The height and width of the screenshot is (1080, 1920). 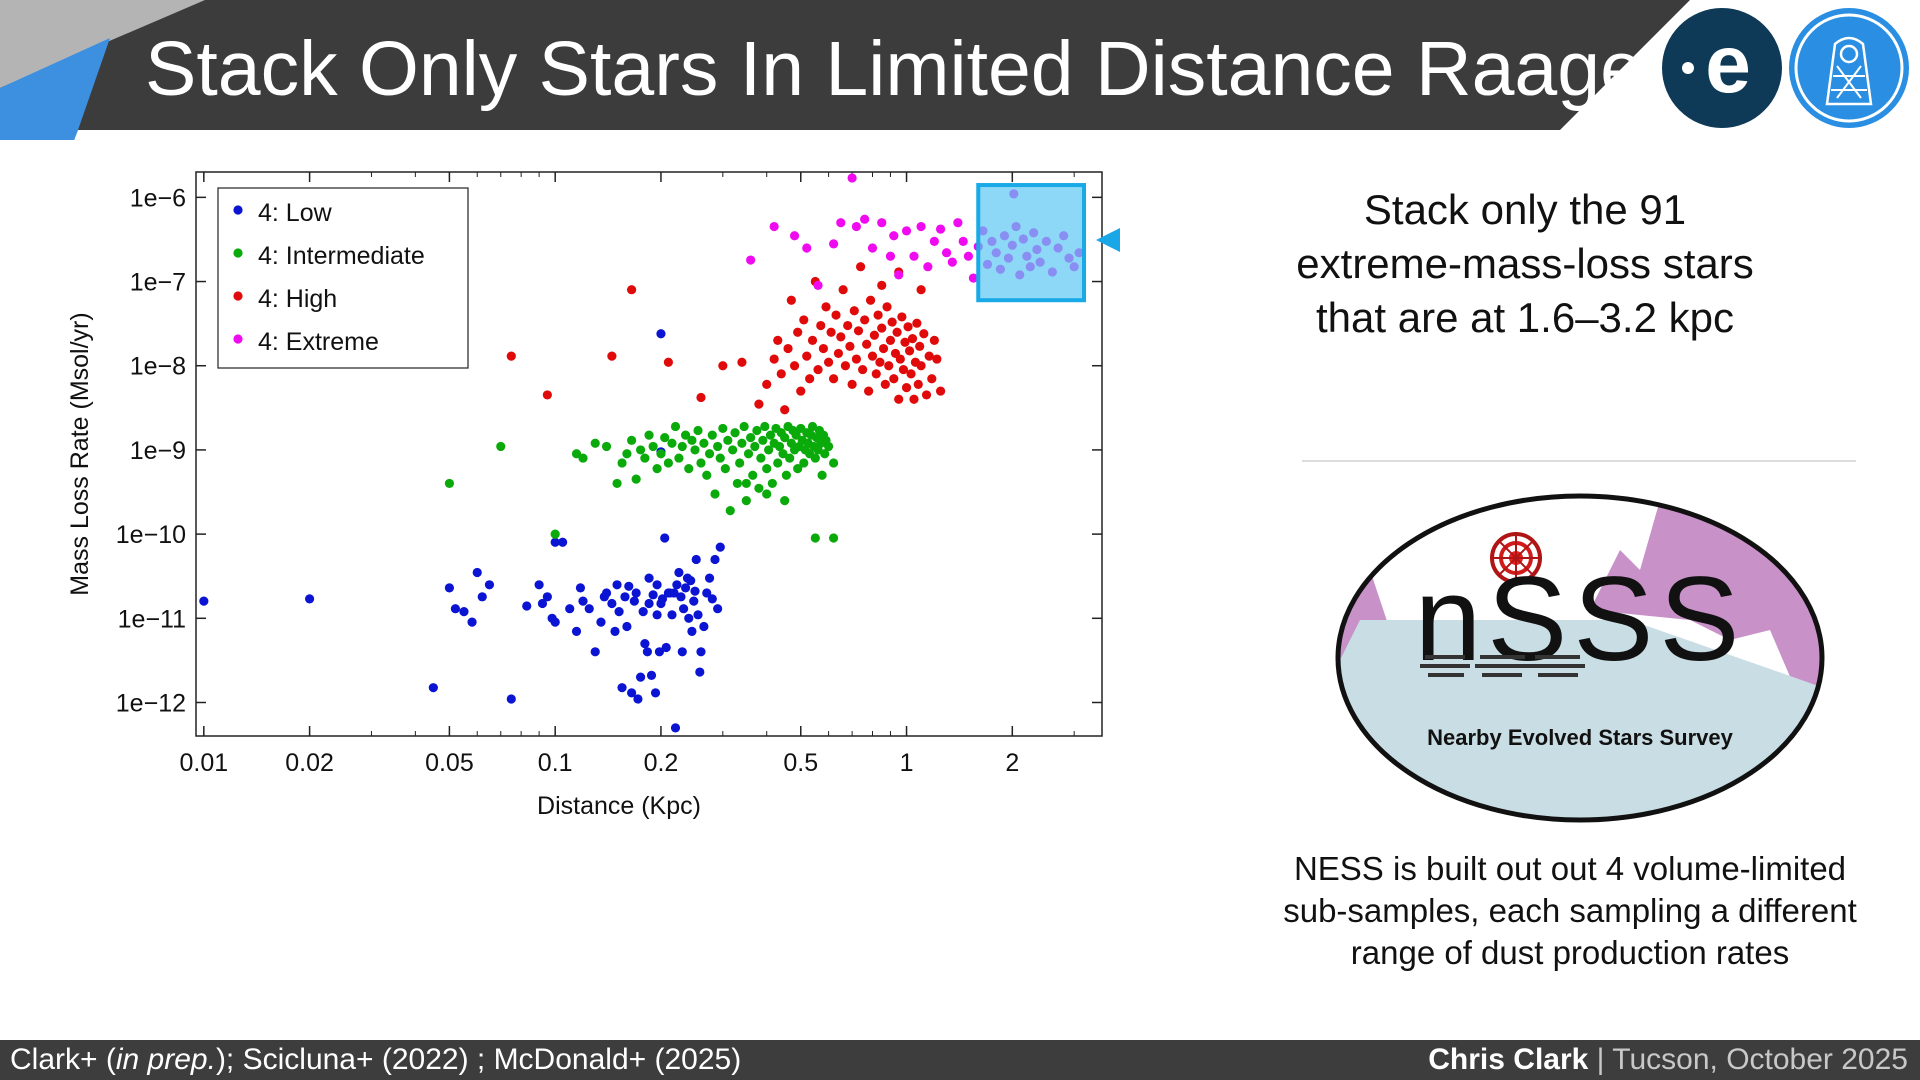 What do you see at coordinates (1580, 737) in the screenshot?
I see `ness-tagline: Nearby Evolved Stars Survey` at bounding box center [1580, 737].